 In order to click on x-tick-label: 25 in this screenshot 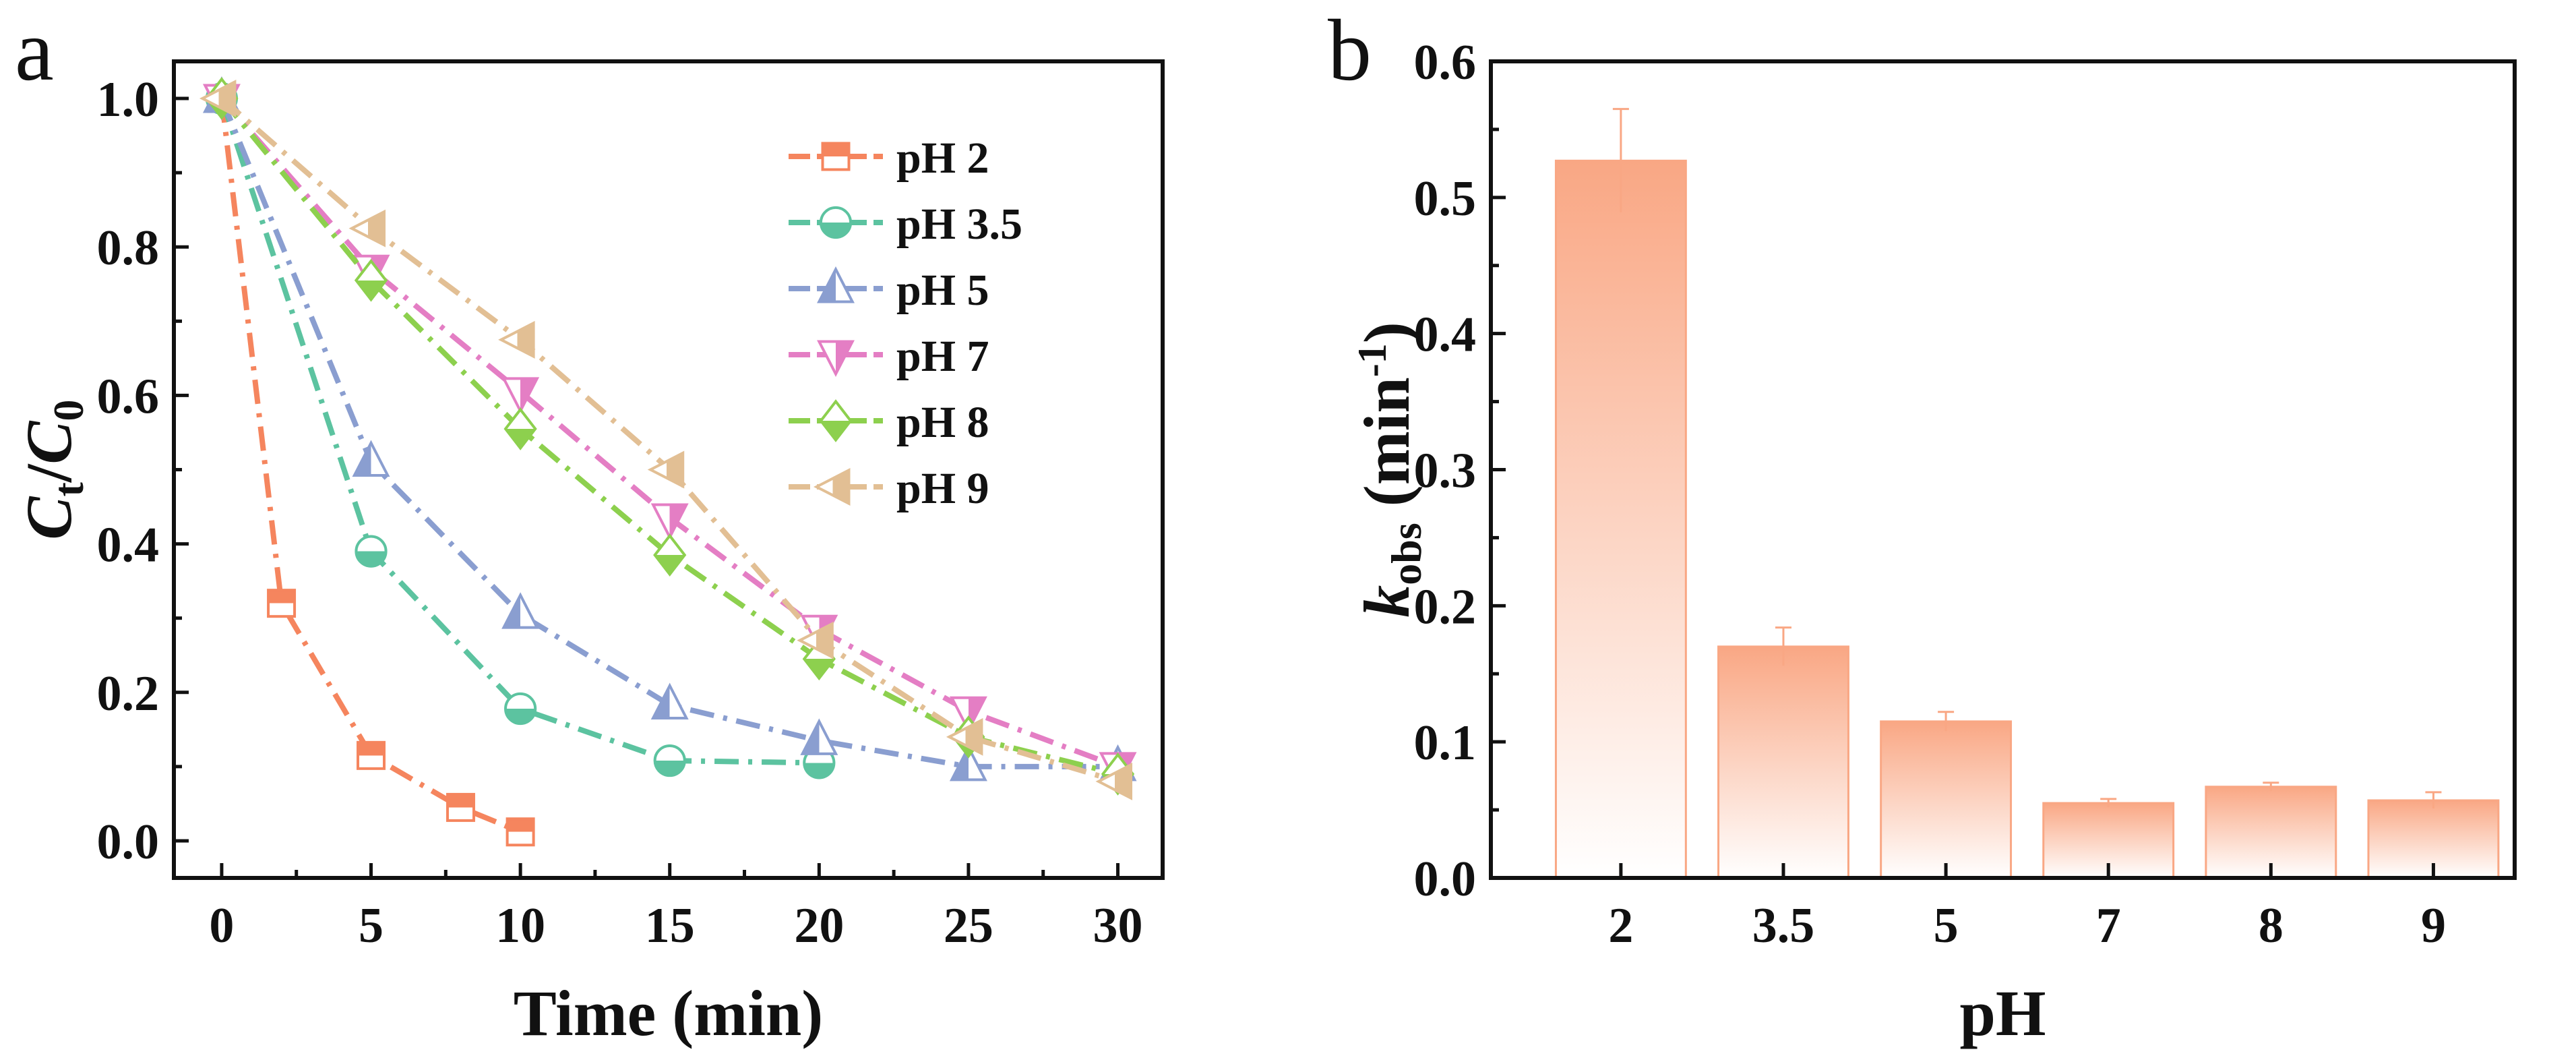, I will do `click(968, 925)`.